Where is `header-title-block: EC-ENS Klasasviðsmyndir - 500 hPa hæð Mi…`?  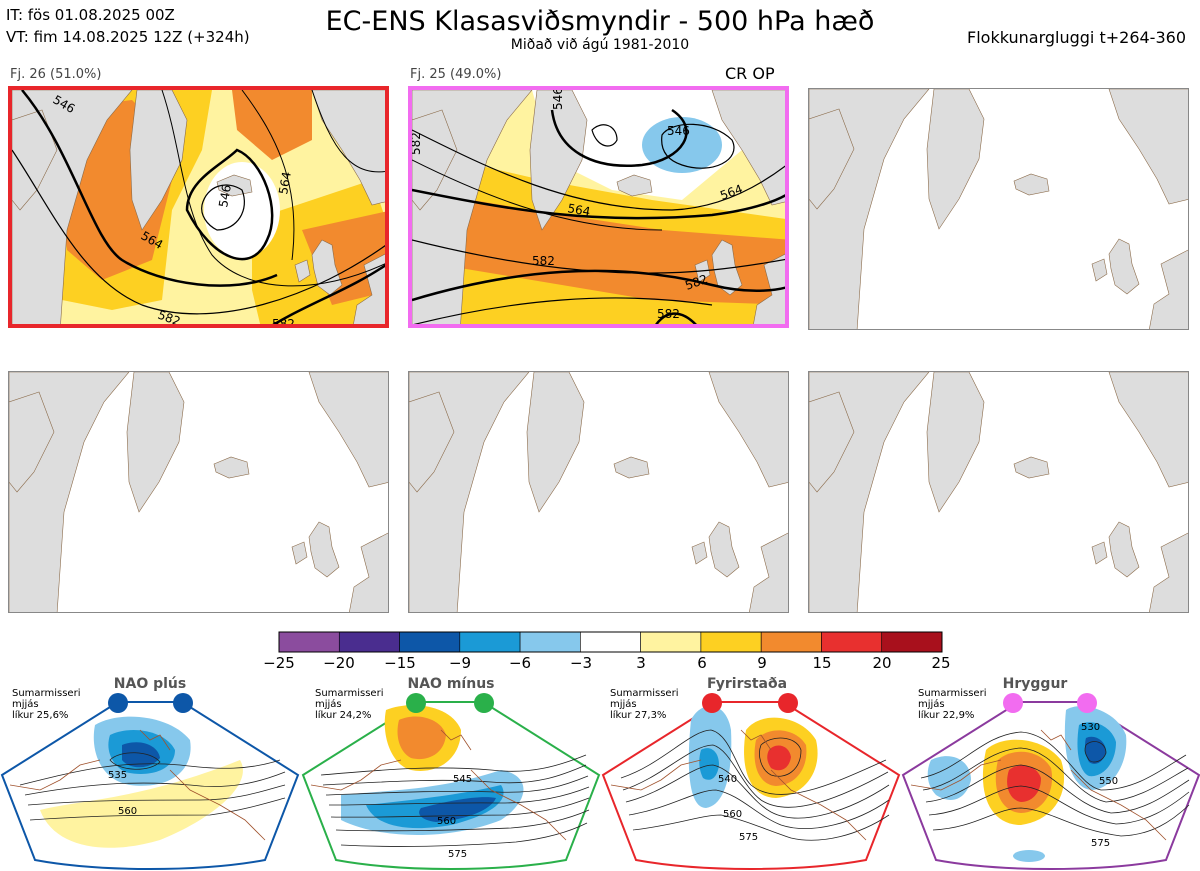 header-title-block: EC-ENS Klasasviðsmyndir - 500 hPa hæð Mi… is located at coordinates (600, 29).